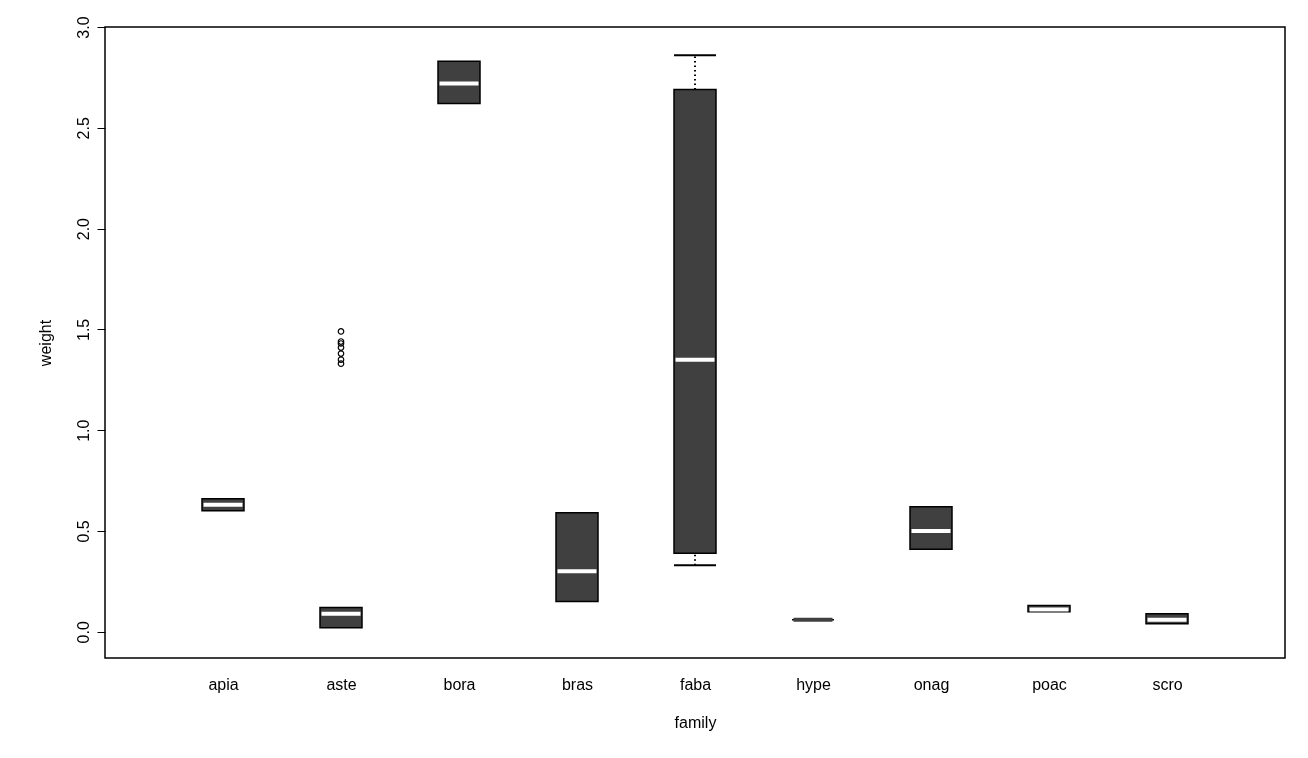  Describe the element at coordinates (577, 684) in the screenshot. I see `x-tick-label: bras` at that location.